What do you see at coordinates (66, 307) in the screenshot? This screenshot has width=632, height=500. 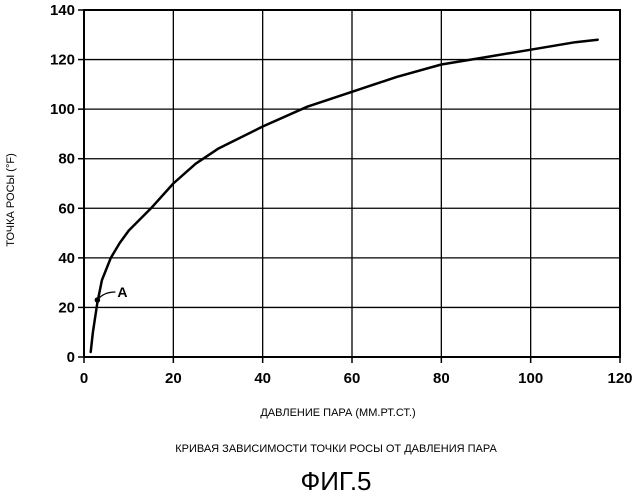 I see `y-tick-label: 20` at bounding box center [66, 307].